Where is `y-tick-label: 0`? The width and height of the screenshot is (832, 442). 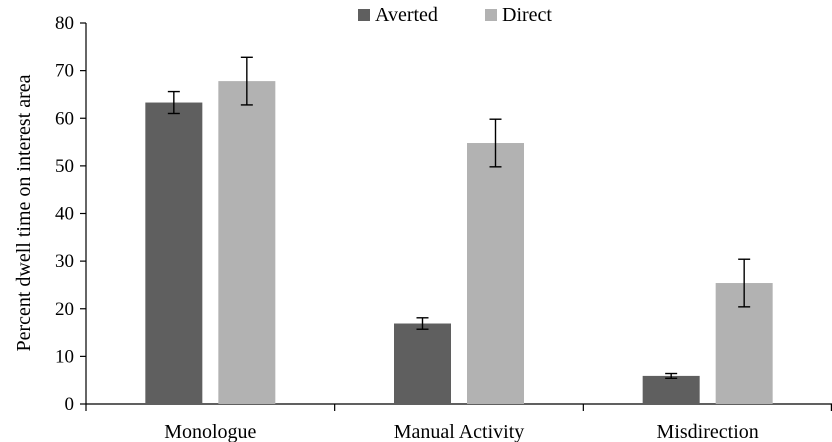 y-tick-label: 0 is located at coordinates (70, 404).